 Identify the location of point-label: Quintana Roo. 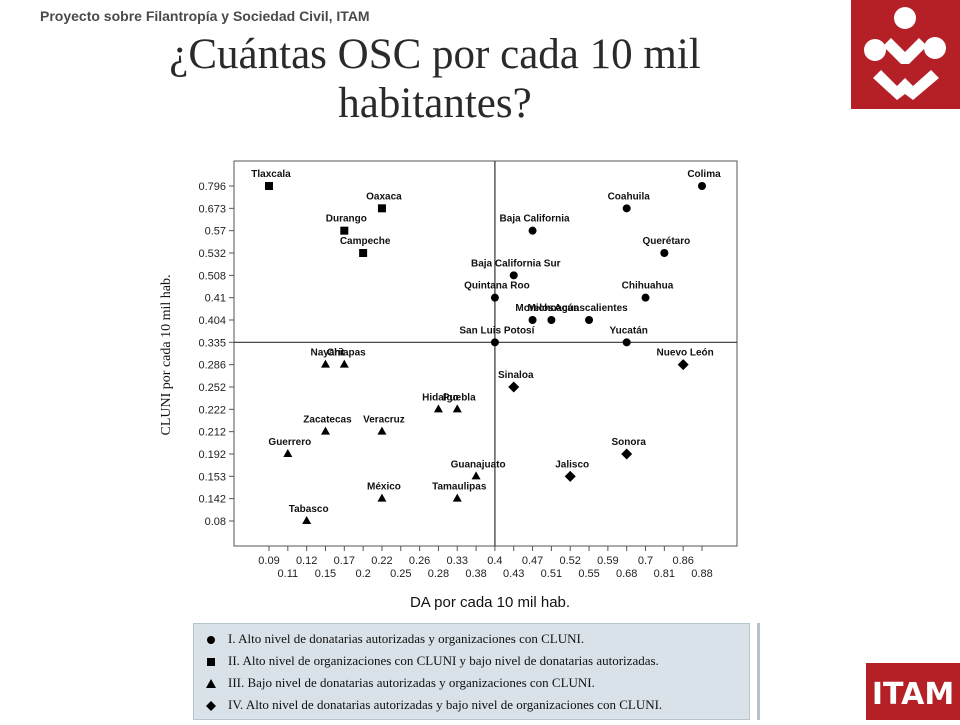
(497, 286).